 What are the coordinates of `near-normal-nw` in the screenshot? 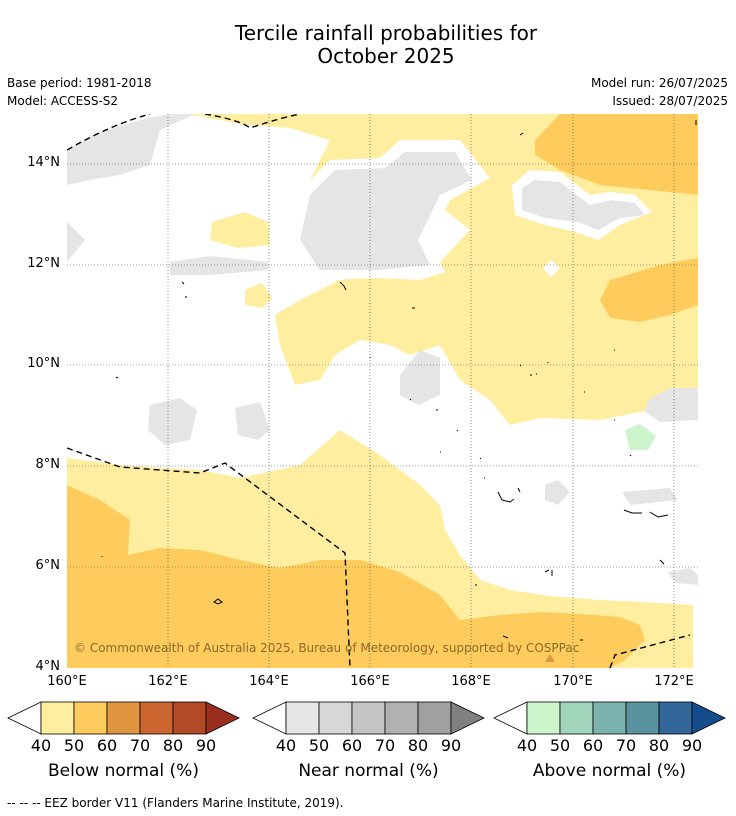 It's located at (131, 149).